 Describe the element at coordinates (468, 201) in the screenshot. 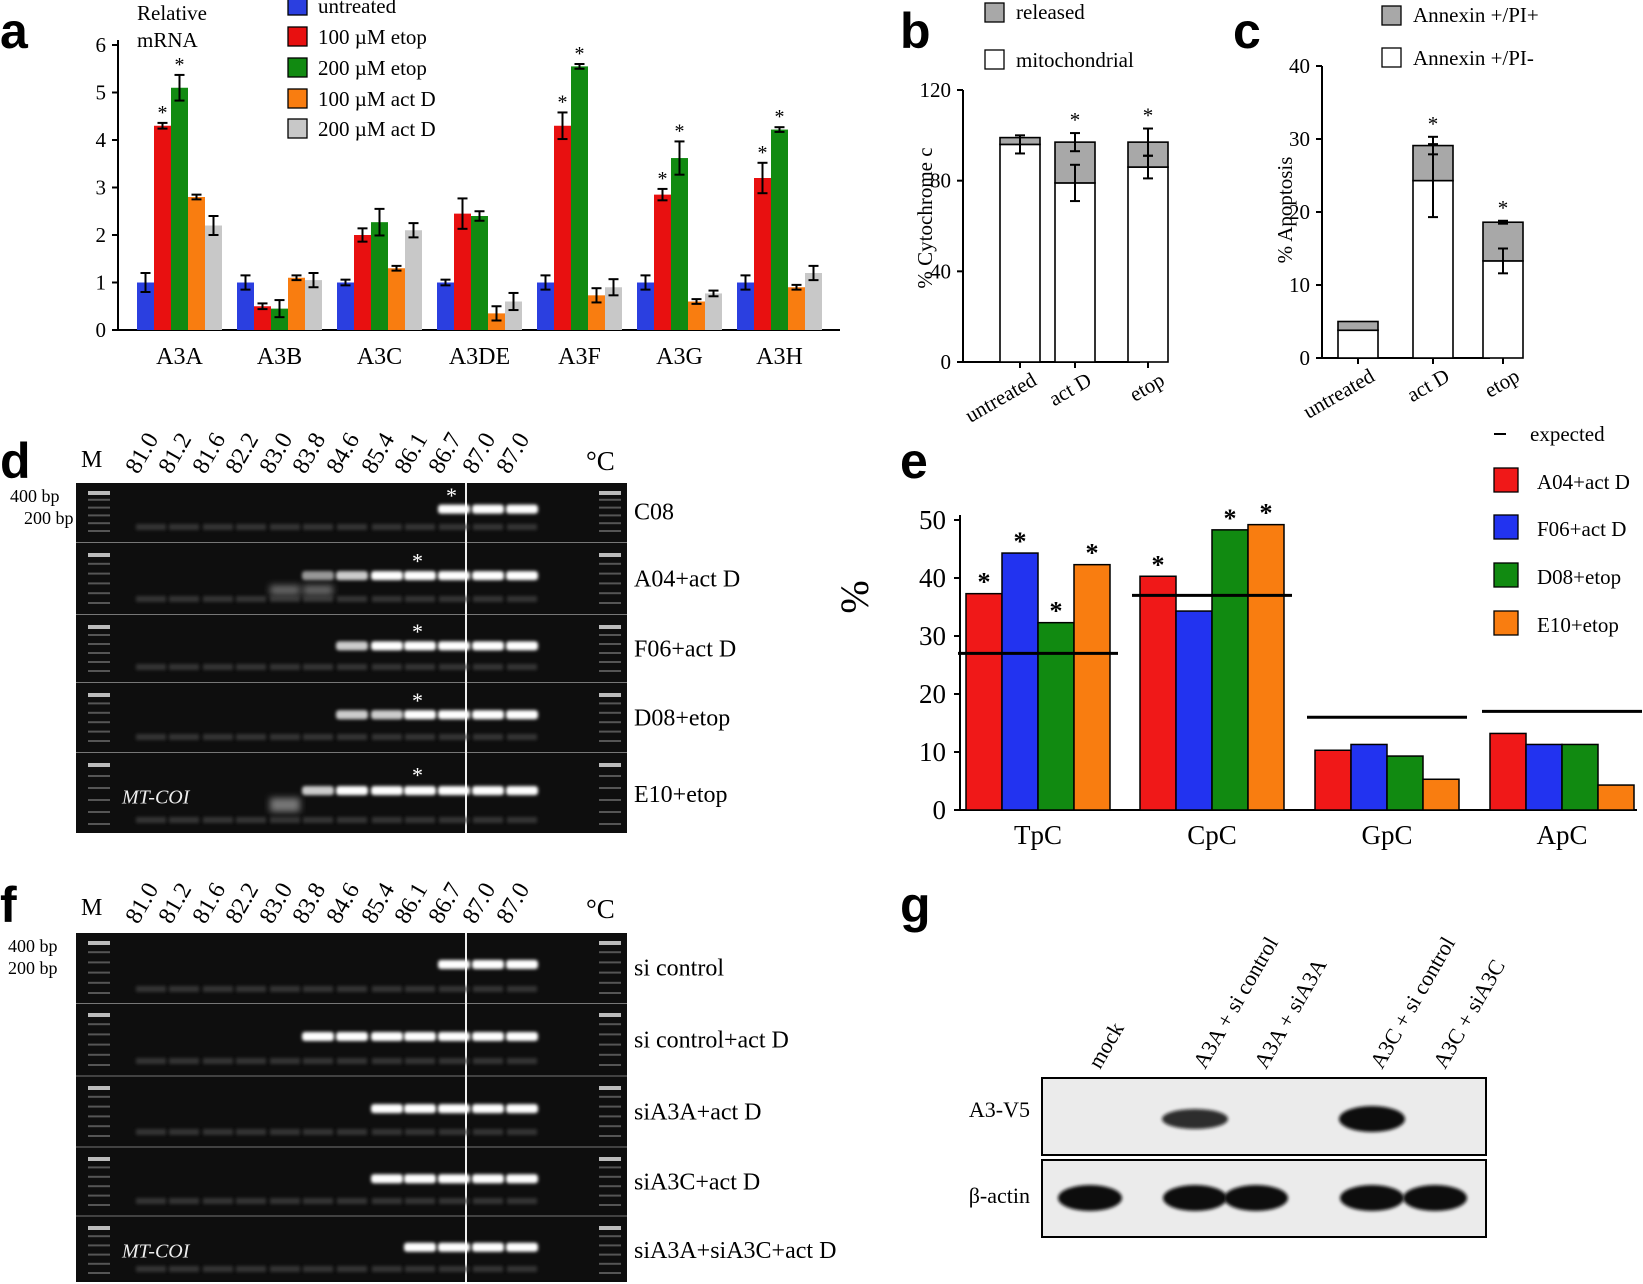

I see `panel-a-chart: 0 1 2 3 4 5 6 * * A3A A3B A3C A3DE * * A3F * * A3G * * A3H` at that location.